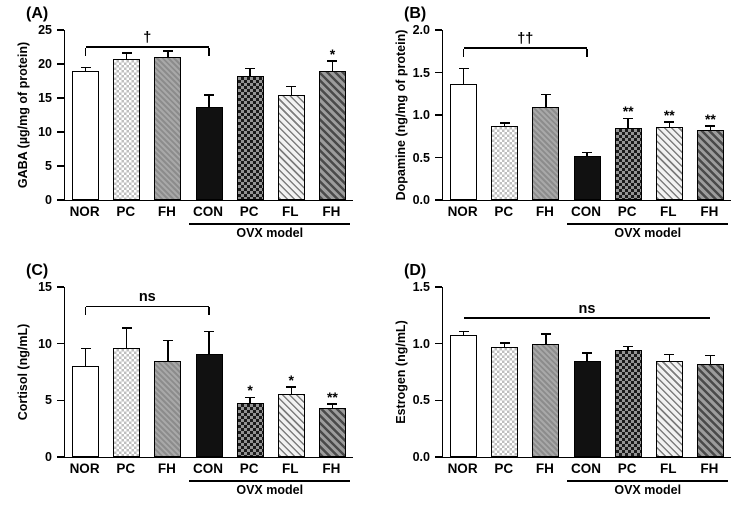 The height and width of the screenshot is (514, 756). Describe the element at coordinates (421, 287) in the screenshot. I see `y-tick-label: 1.5` at that location.